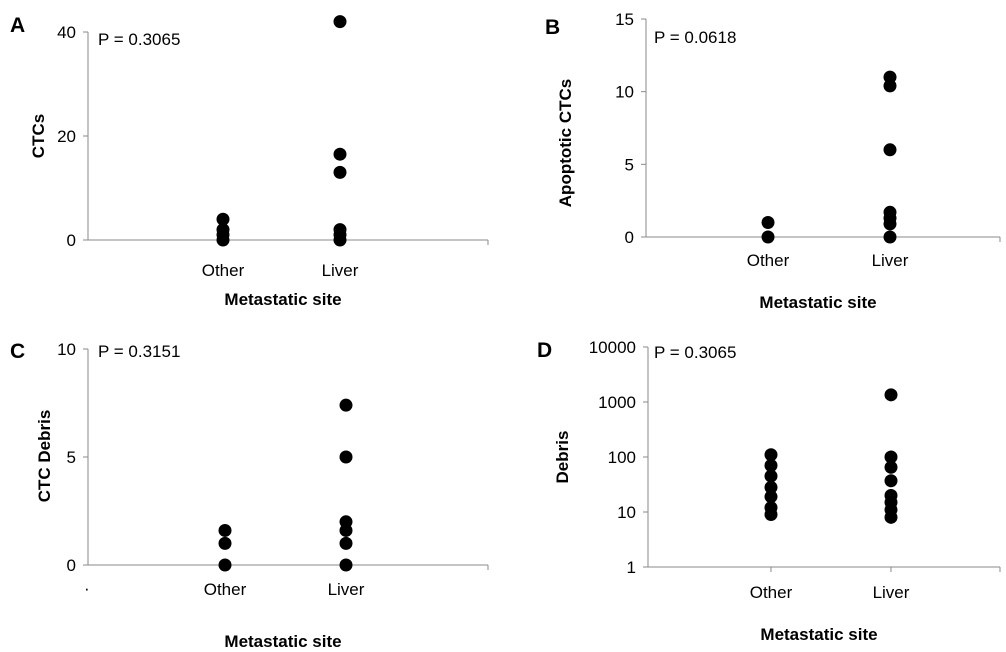  I want to click on panel-d-x-tick-label: Liver, so click(891, 592).